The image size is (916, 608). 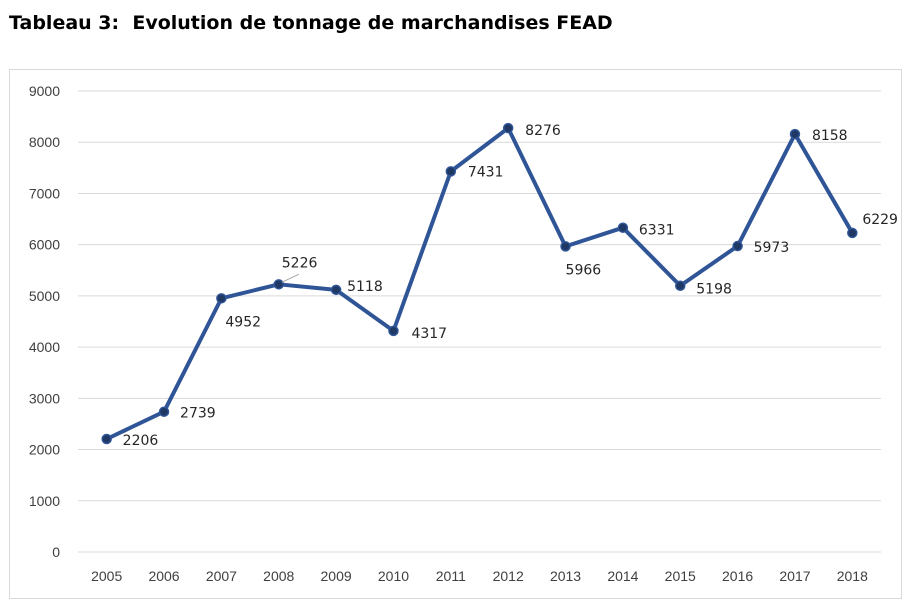 What do you see at coordinates (44, 450) in the screenshot?
I see `y-tick-label: 2000` at bounding box center [44, 450].